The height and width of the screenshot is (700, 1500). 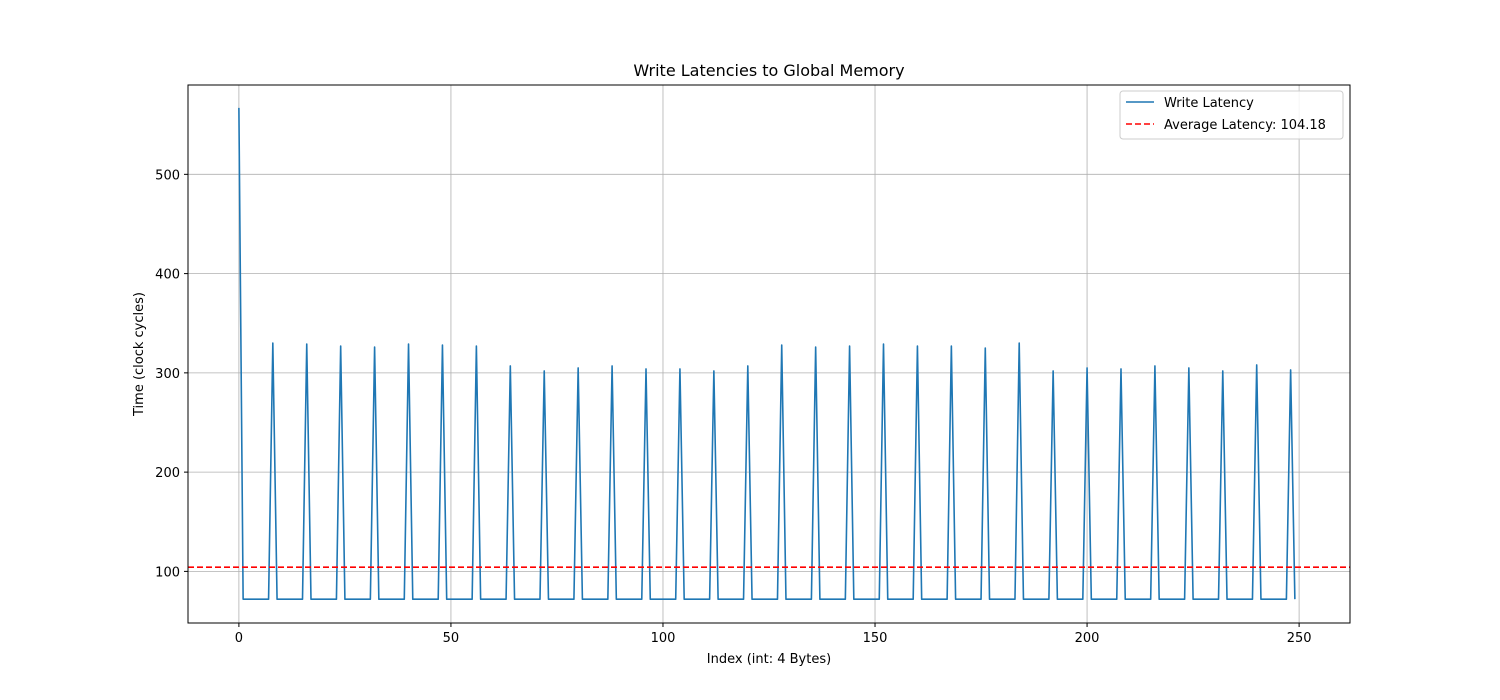 I want to click on y-axis-ticks: 100 200 300 400 500, so click(x=171, y=374).